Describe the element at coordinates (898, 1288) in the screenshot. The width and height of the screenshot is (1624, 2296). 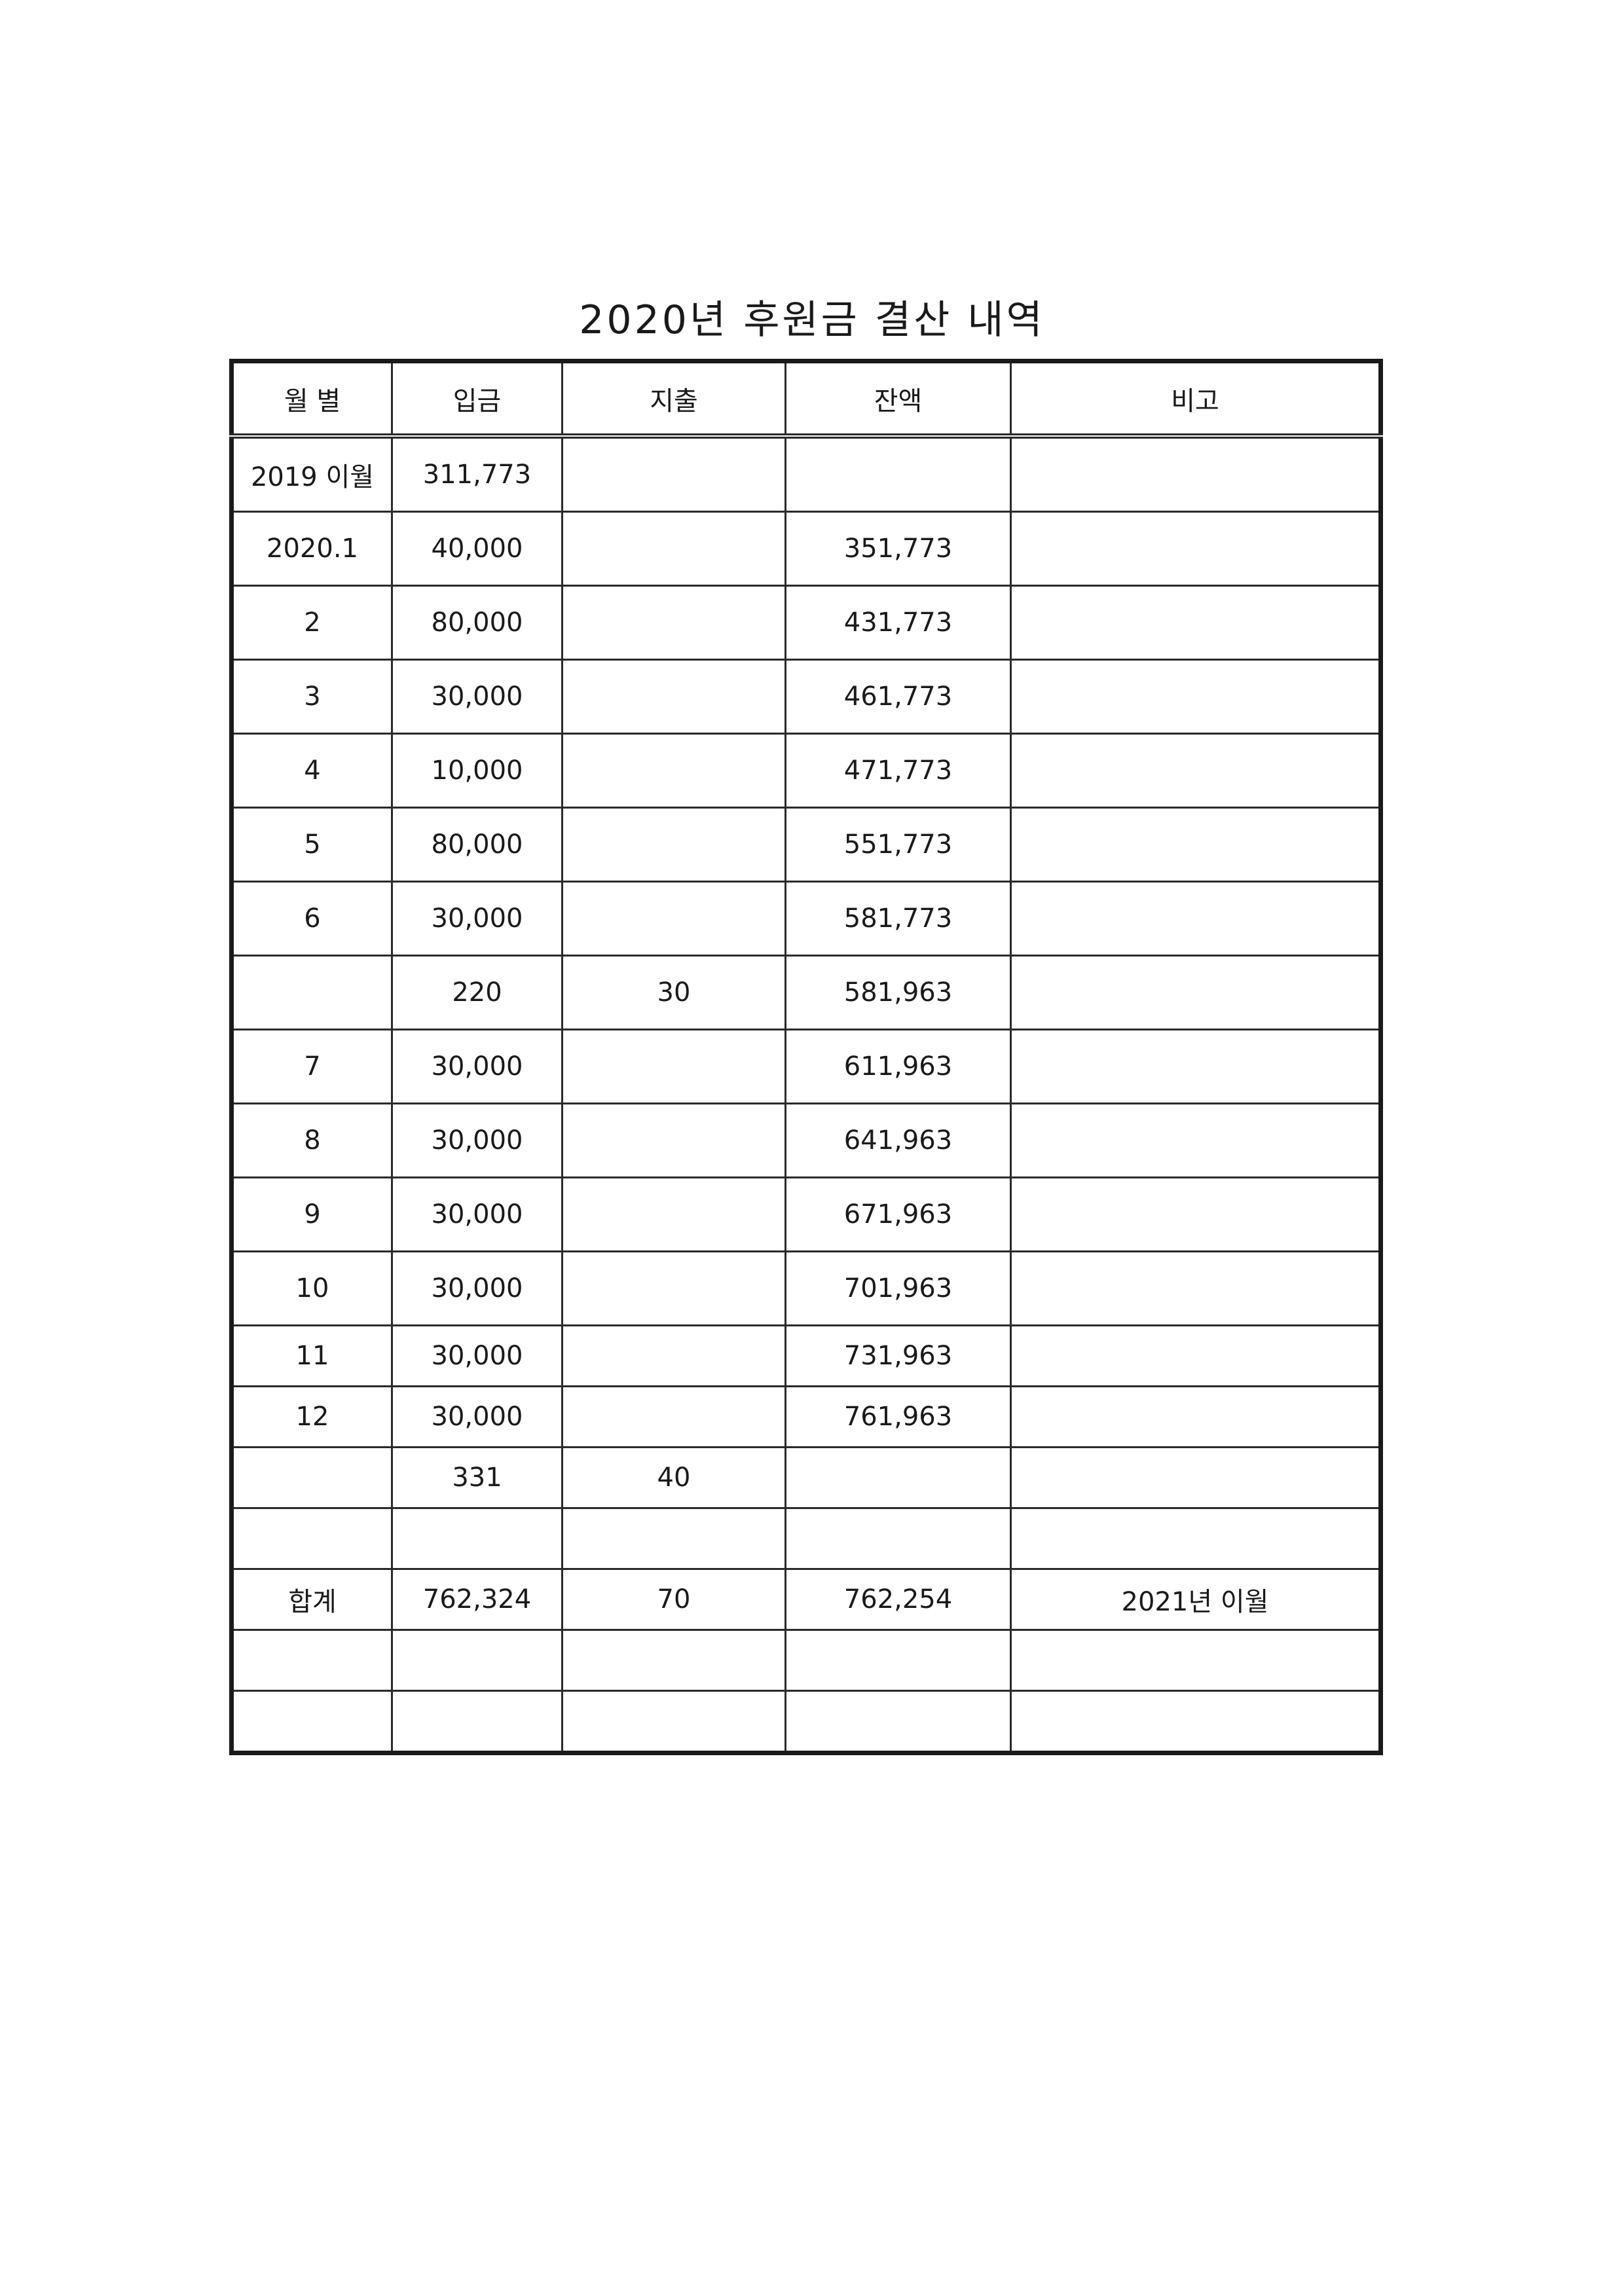
I see `cell-balance: 701,963` at that location.